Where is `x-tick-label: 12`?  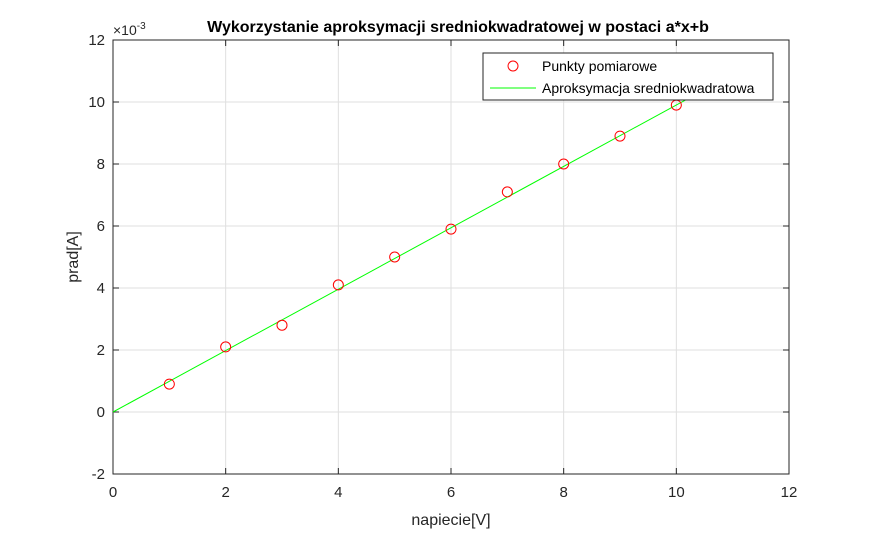
x-tick-label: 12 is located at coordinates (789, 492).